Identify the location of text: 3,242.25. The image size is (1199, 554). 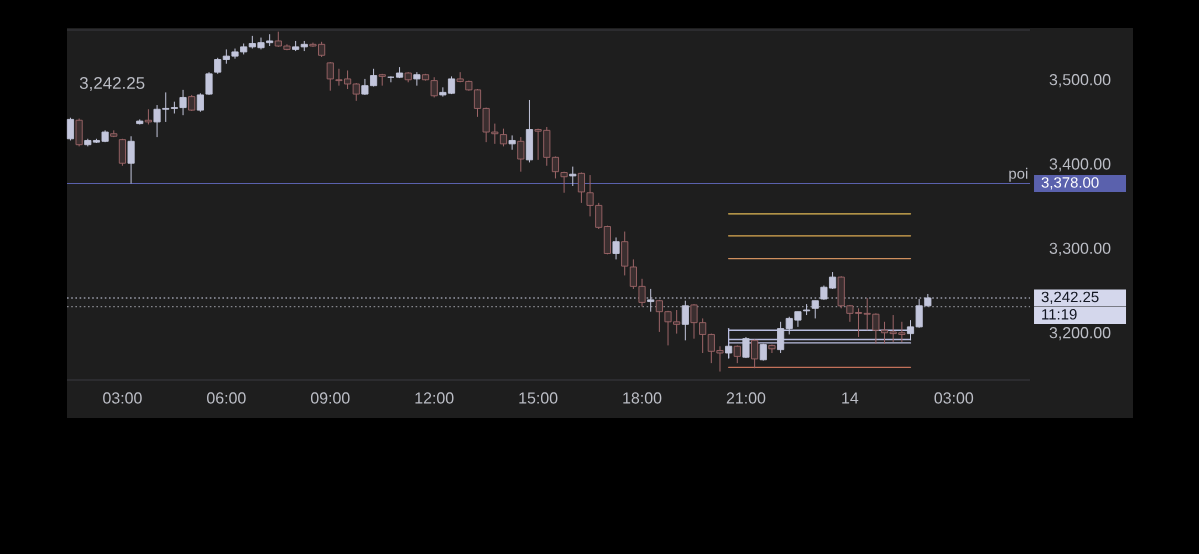
(1070, 297).